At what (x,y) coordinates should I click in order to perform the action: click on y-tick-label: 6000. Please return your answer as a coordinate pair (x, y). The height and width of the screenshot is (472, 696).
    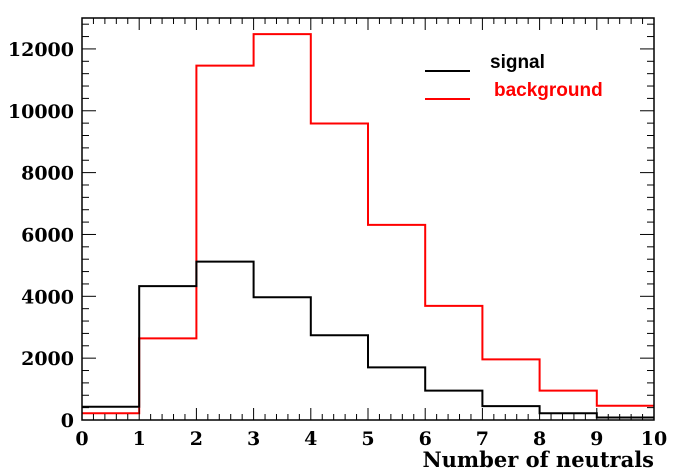
    Looking at the image, I should click on (47, 235).